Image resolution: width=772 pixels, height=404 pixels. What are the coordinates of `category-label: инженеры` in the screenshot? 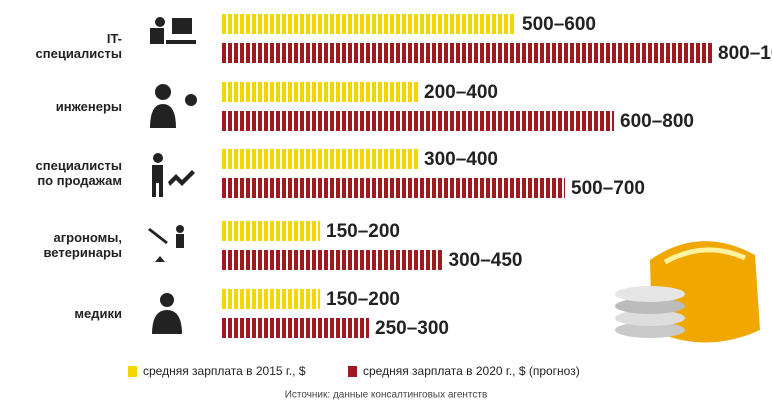 It's located at (88, 106).